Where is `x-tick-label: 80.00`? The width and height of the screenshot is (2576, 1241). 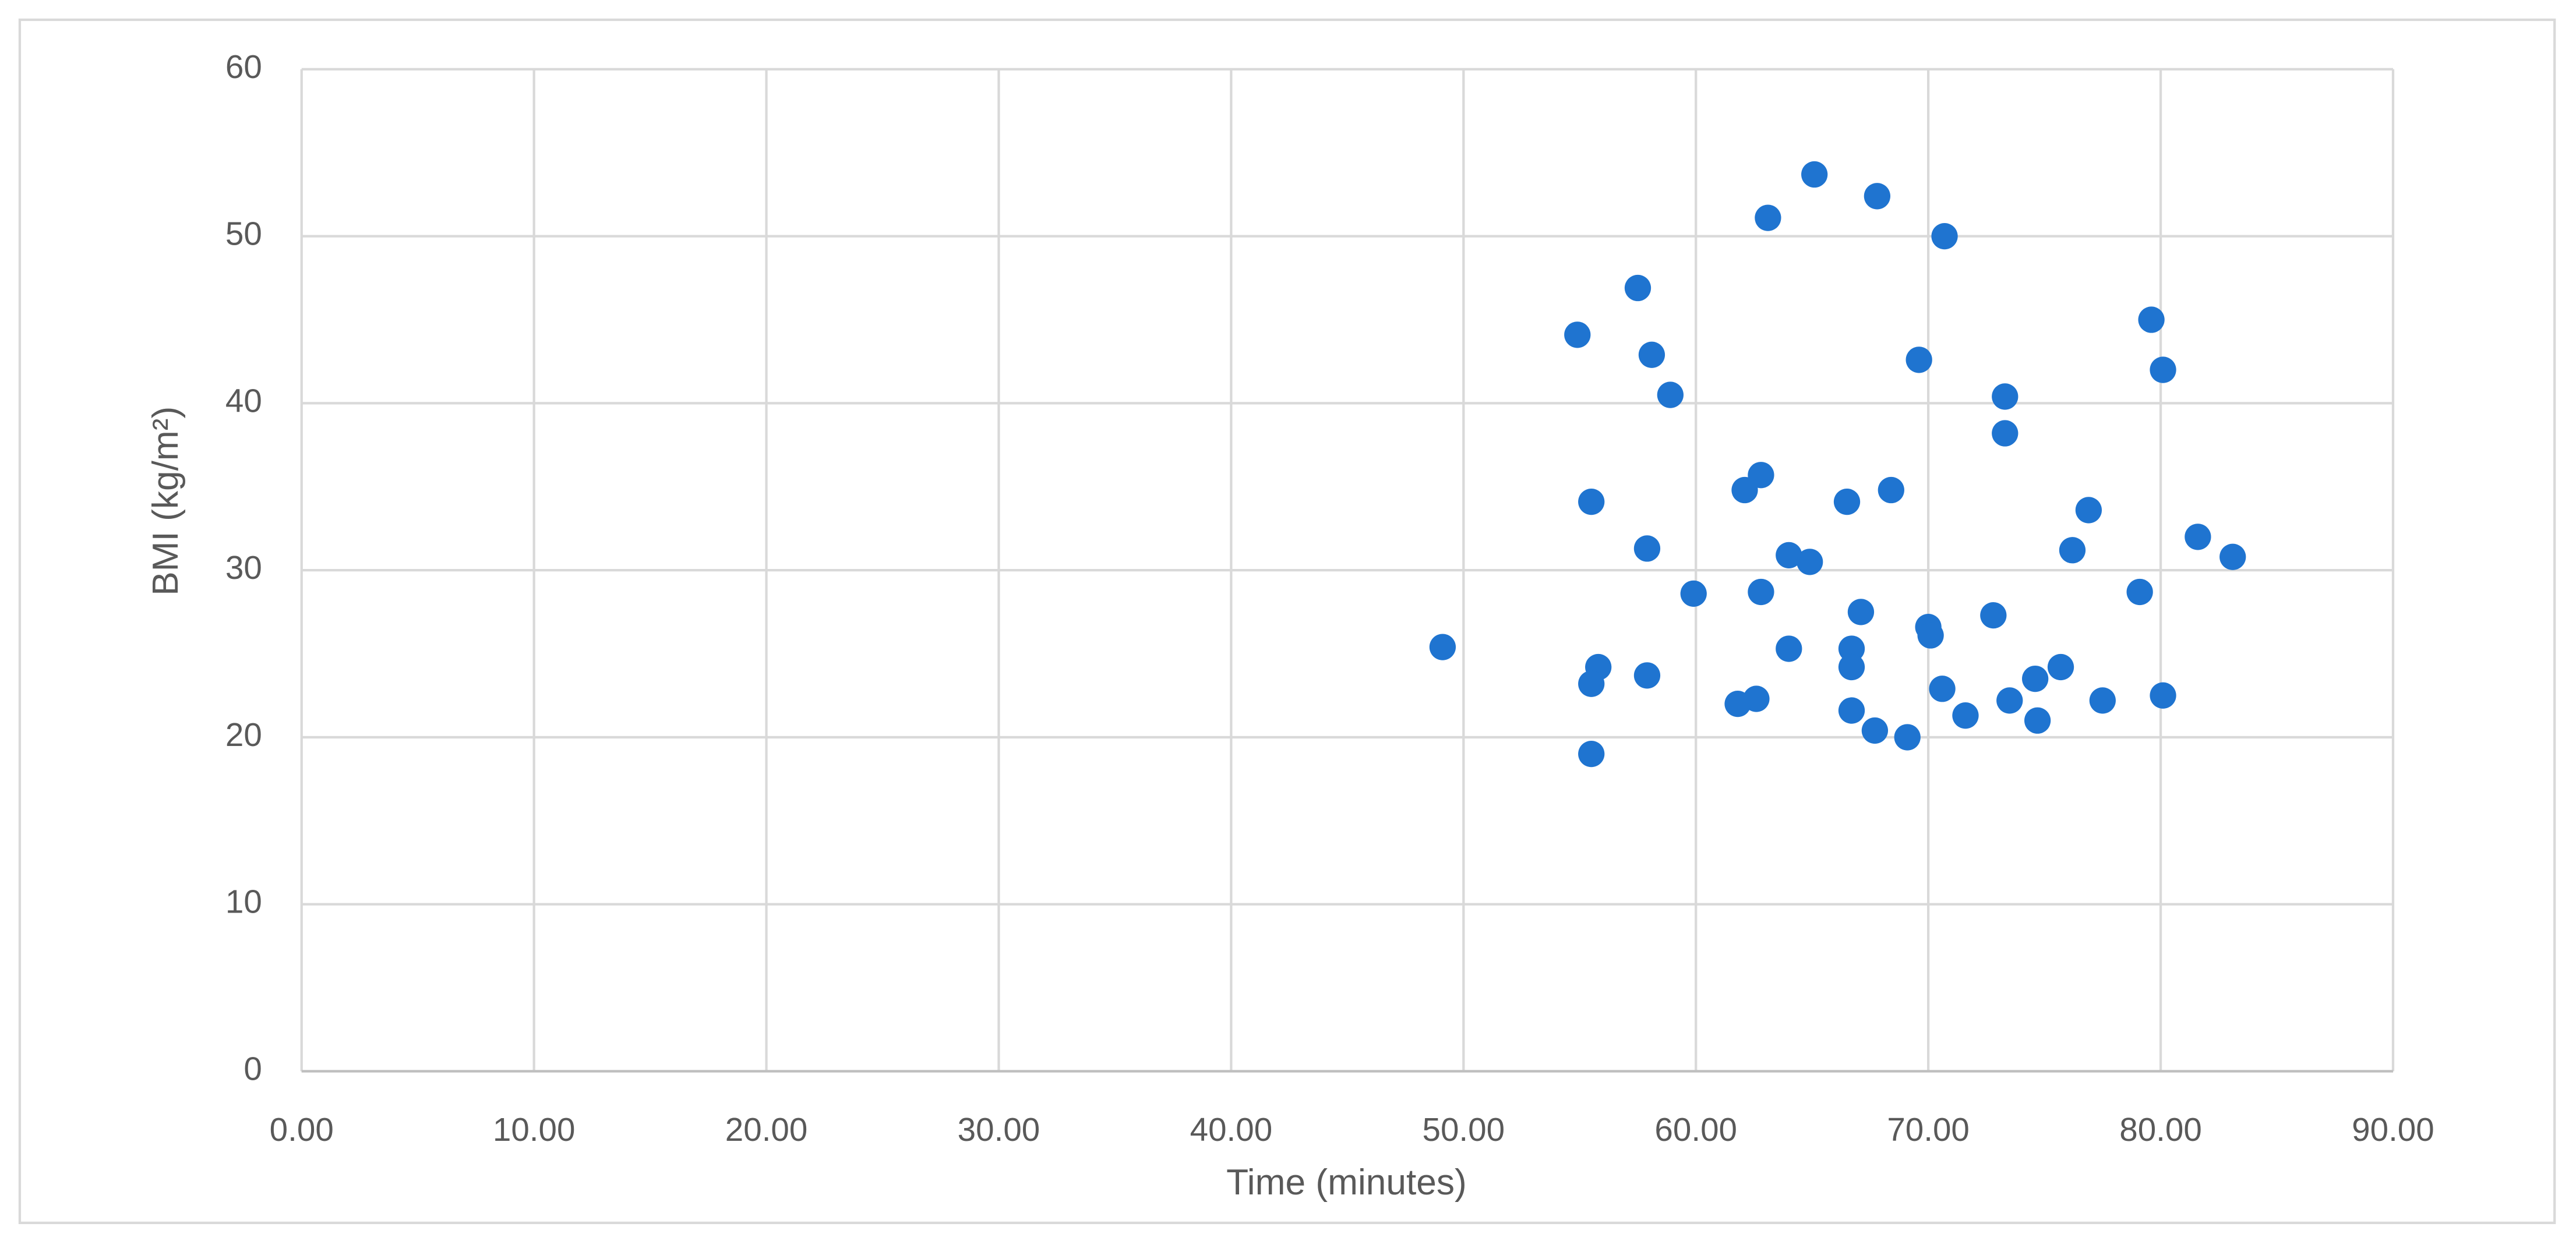
x-tick-label: 80.00 is located at coordinates (2161, 1129).